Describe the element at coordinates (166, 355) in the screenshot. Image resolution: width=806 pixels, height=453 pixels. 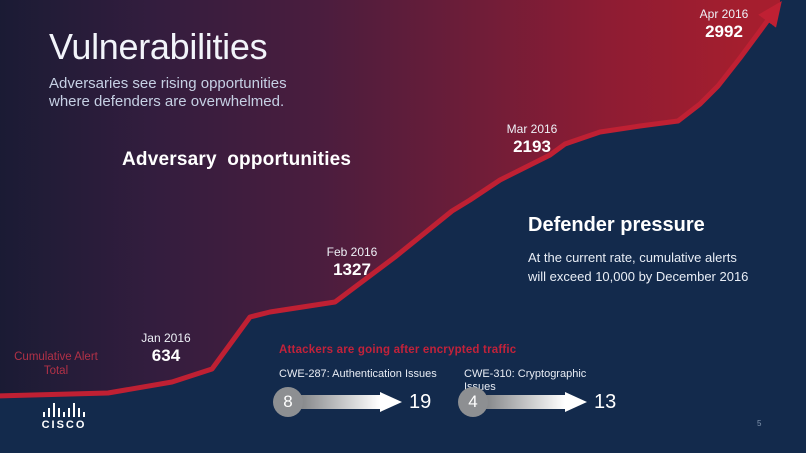
I see `data-point-value: 634` at that location.